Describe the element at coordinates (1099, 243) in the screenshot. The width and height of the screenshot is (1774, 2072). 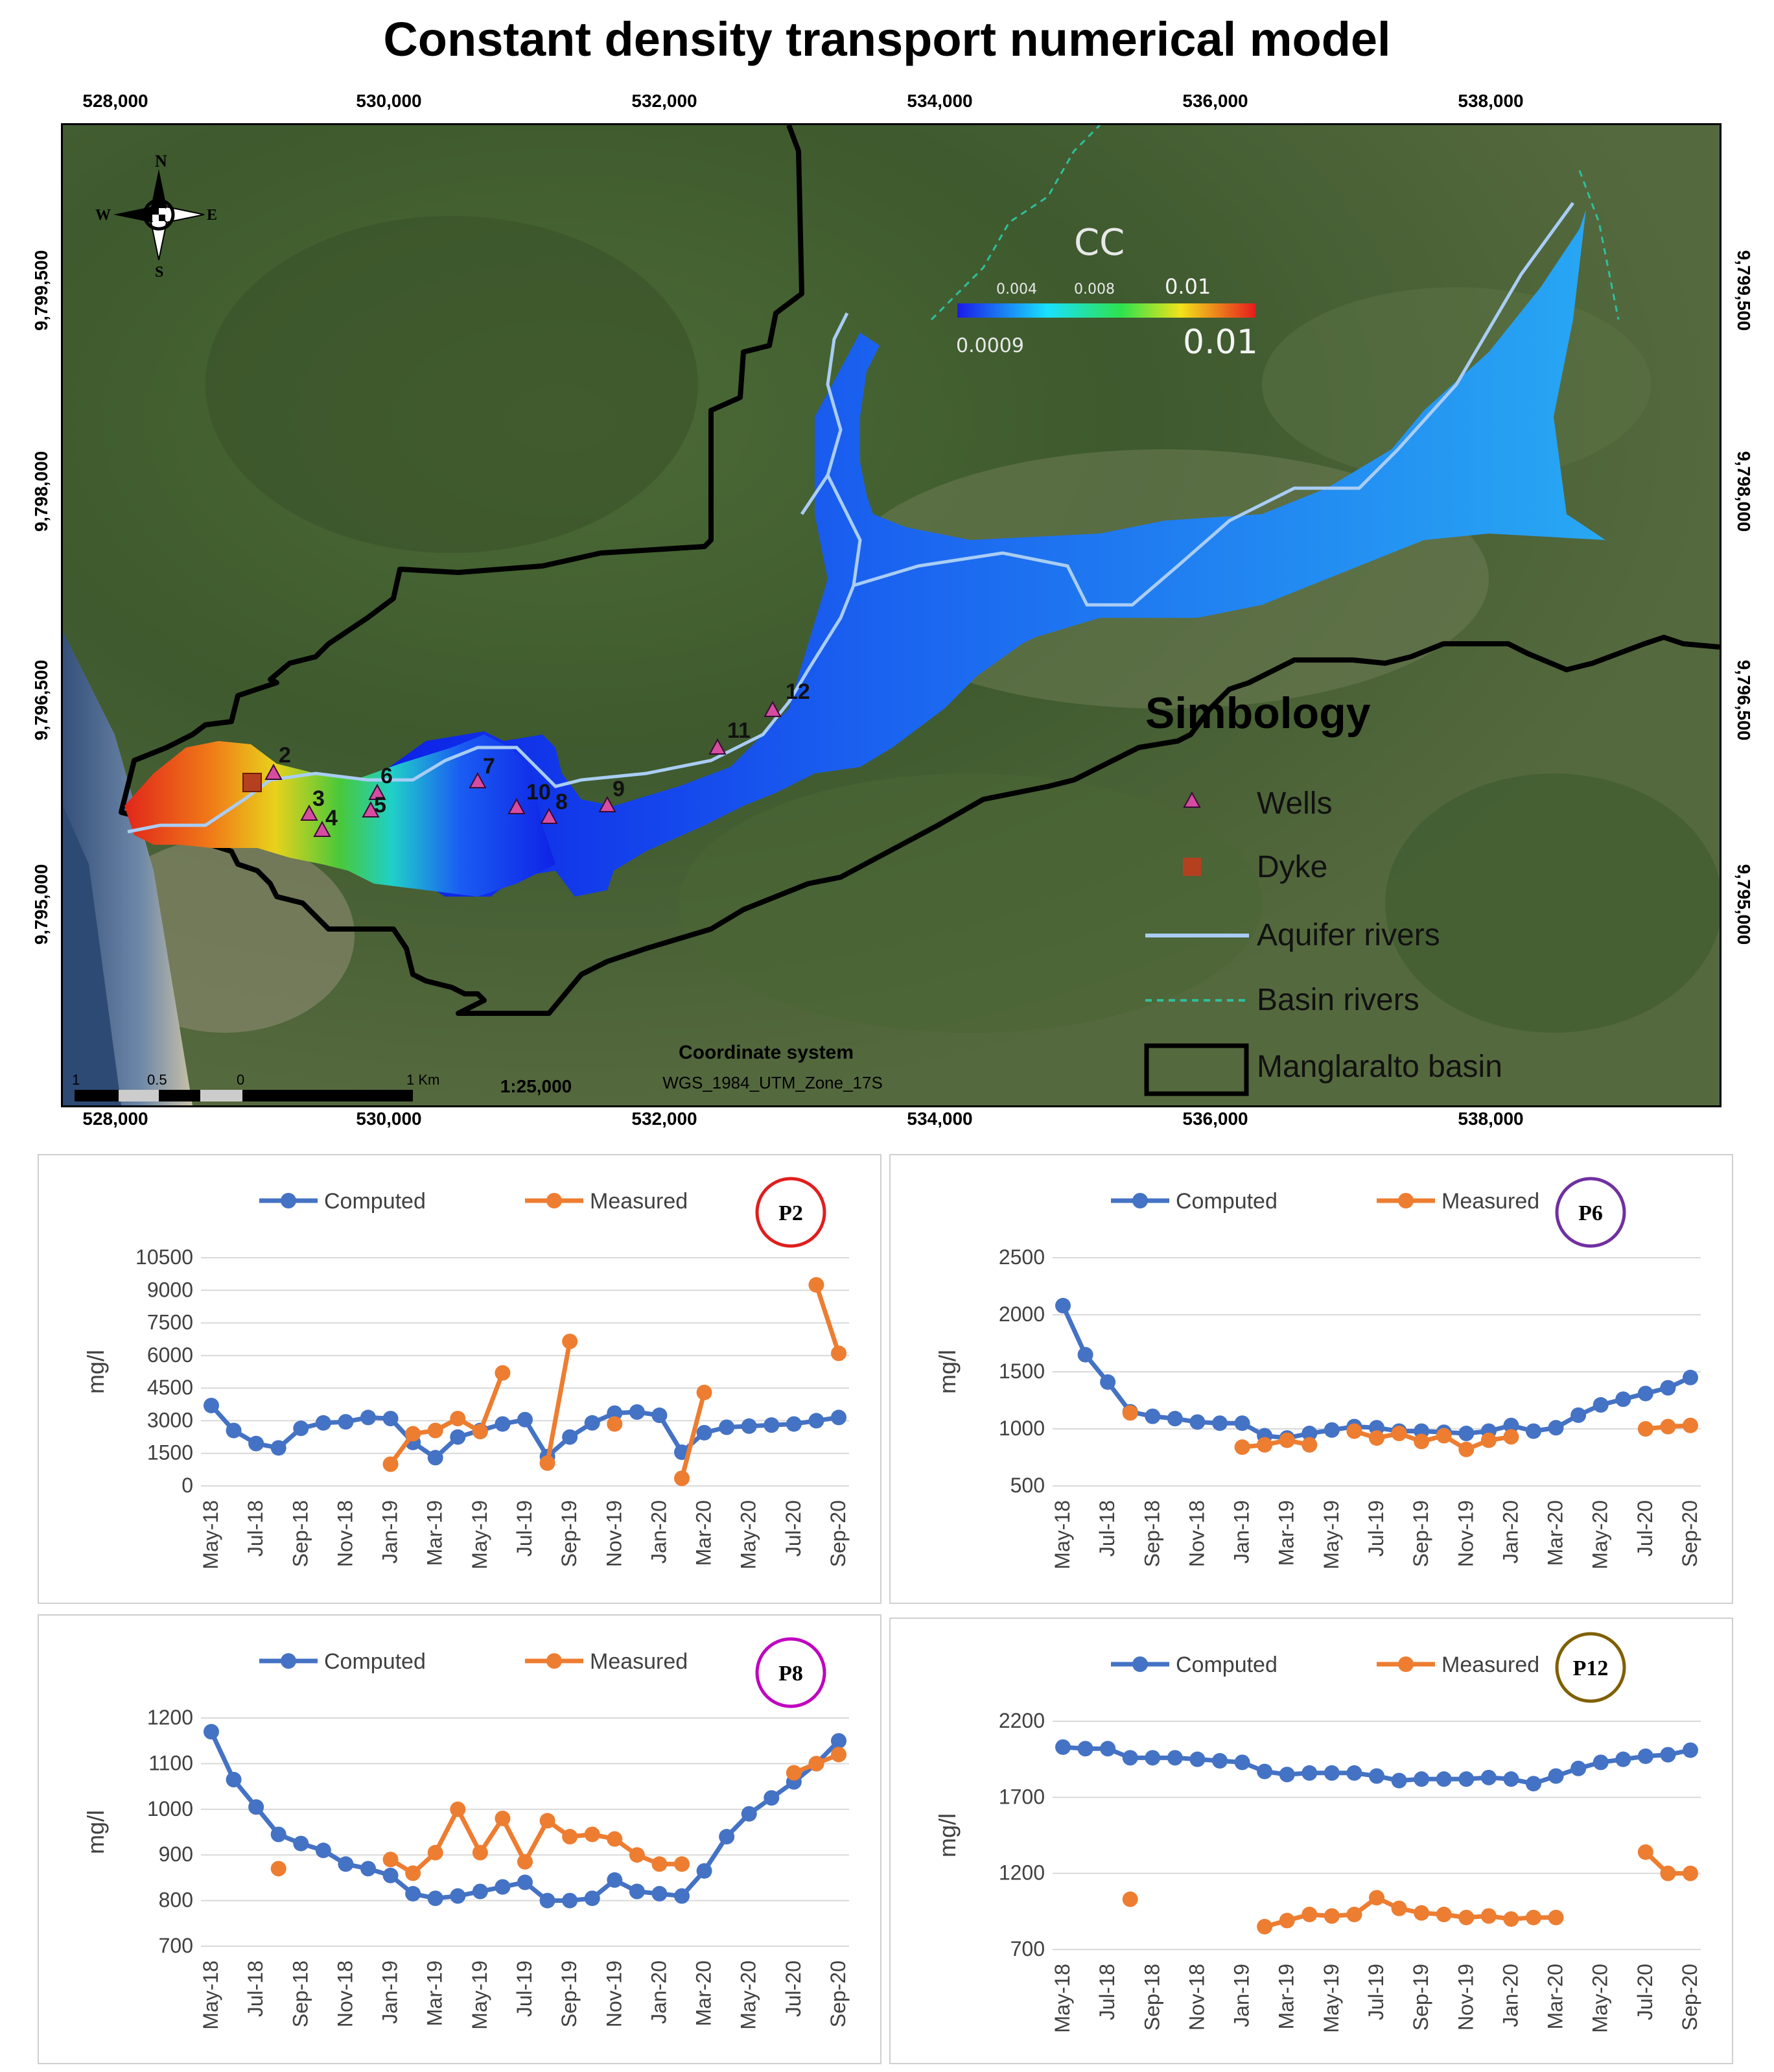
I see `svg-text: CC` at that location.